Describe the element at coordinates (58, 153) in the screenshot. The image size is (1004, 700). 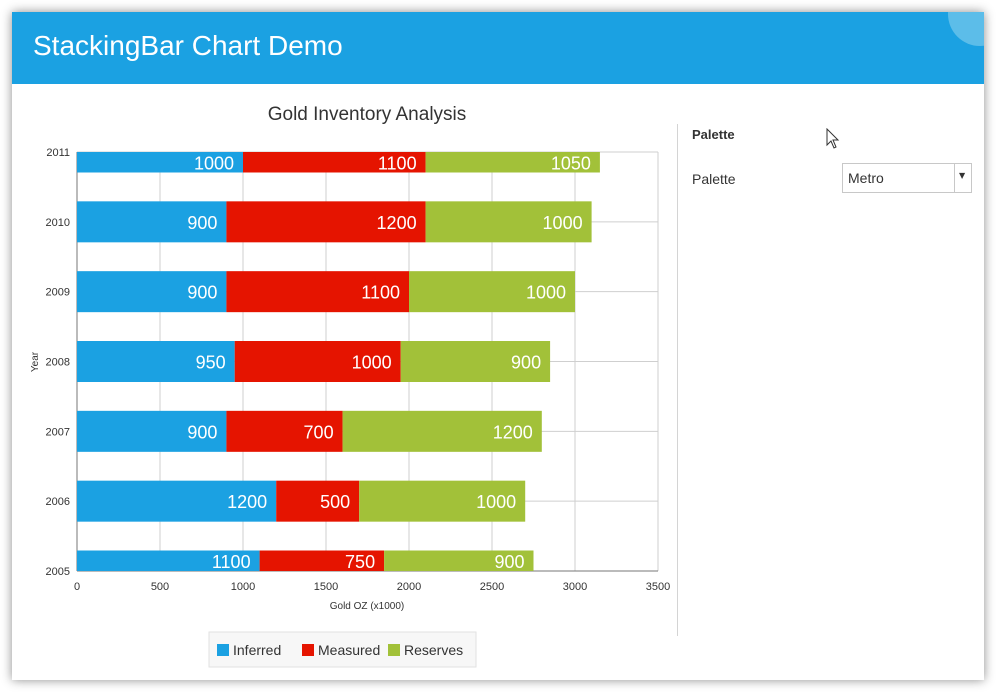
I see `y-tick-label: 2011` at that location.